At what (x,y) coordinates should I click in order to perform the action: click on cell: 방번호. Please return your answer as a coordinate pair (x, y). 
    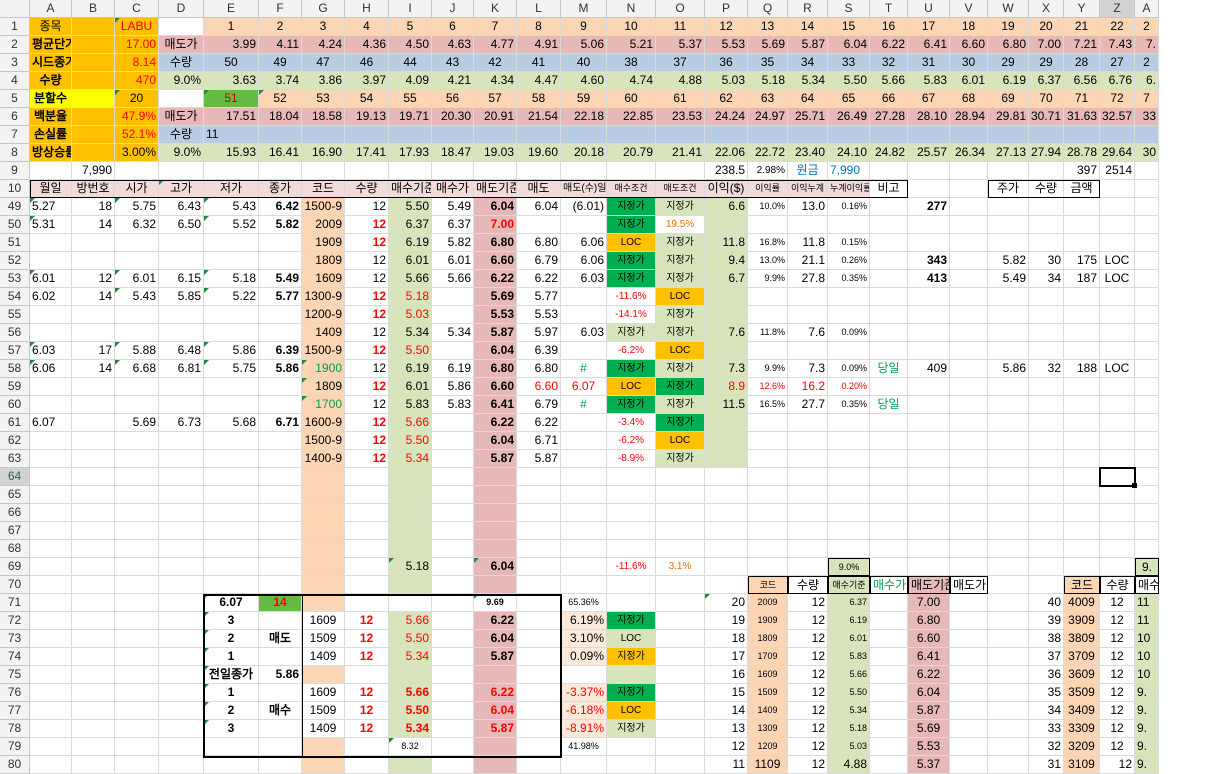
    Looking at the image, I should click on (93, 189).